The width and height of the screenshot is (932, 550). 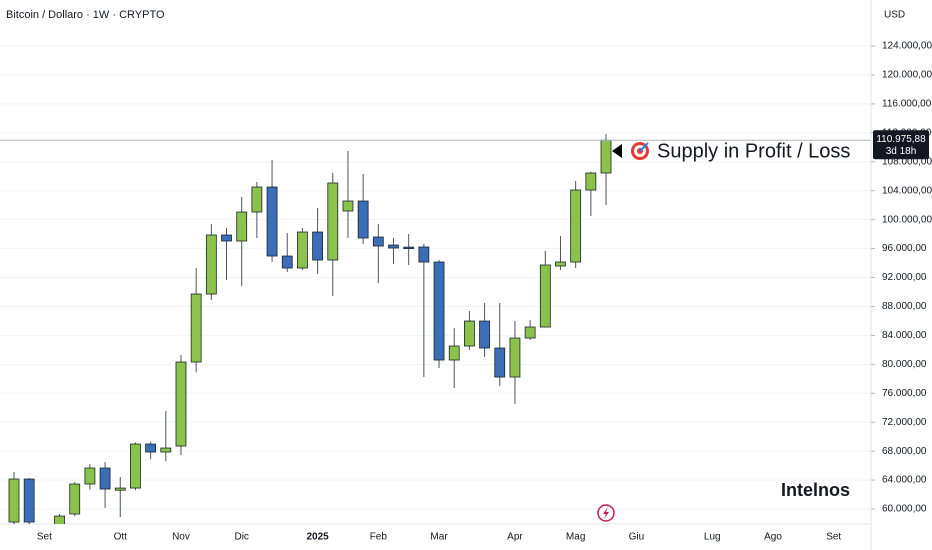 I want to click on x-tick-label: Ott, so click(x=121, y=537).